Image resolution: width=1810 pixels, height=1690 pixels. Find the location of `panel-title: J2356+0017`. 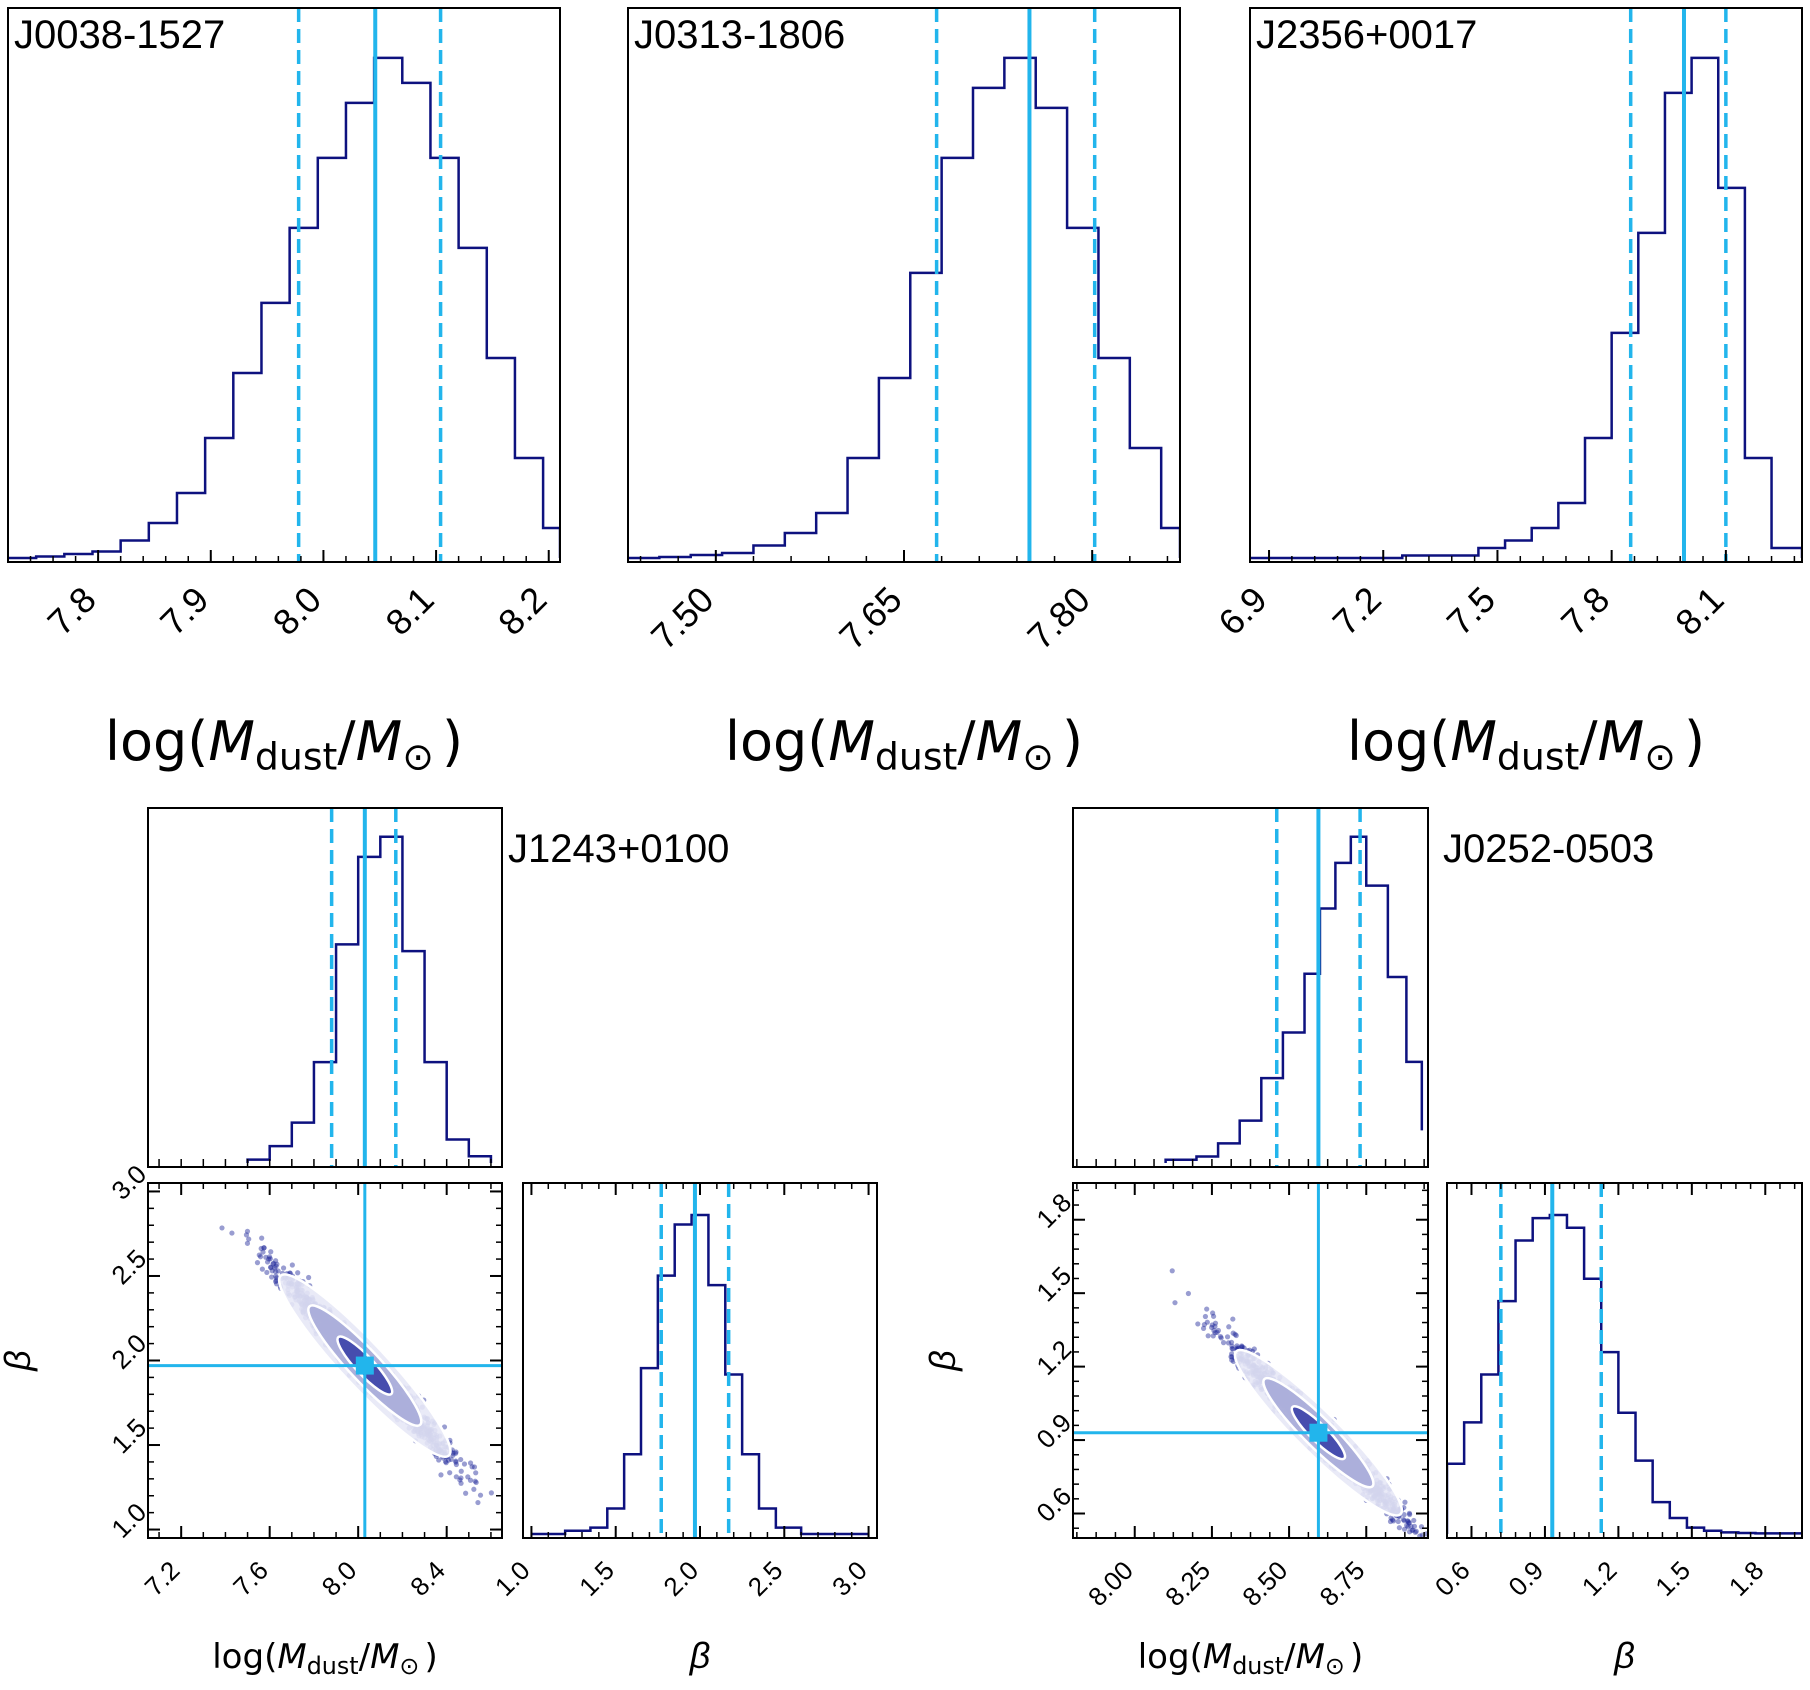

panel-title: J2356+0017 is located at coordinates (1366, 35).